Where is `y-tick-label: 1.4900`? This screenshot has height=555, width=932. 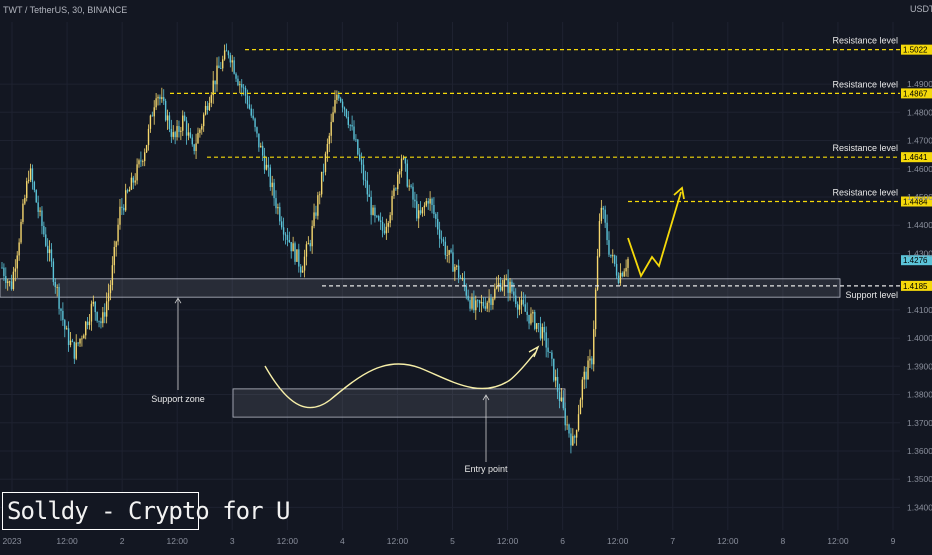
y-tick-label: 1.4900 is located at coordinates (919, 84).